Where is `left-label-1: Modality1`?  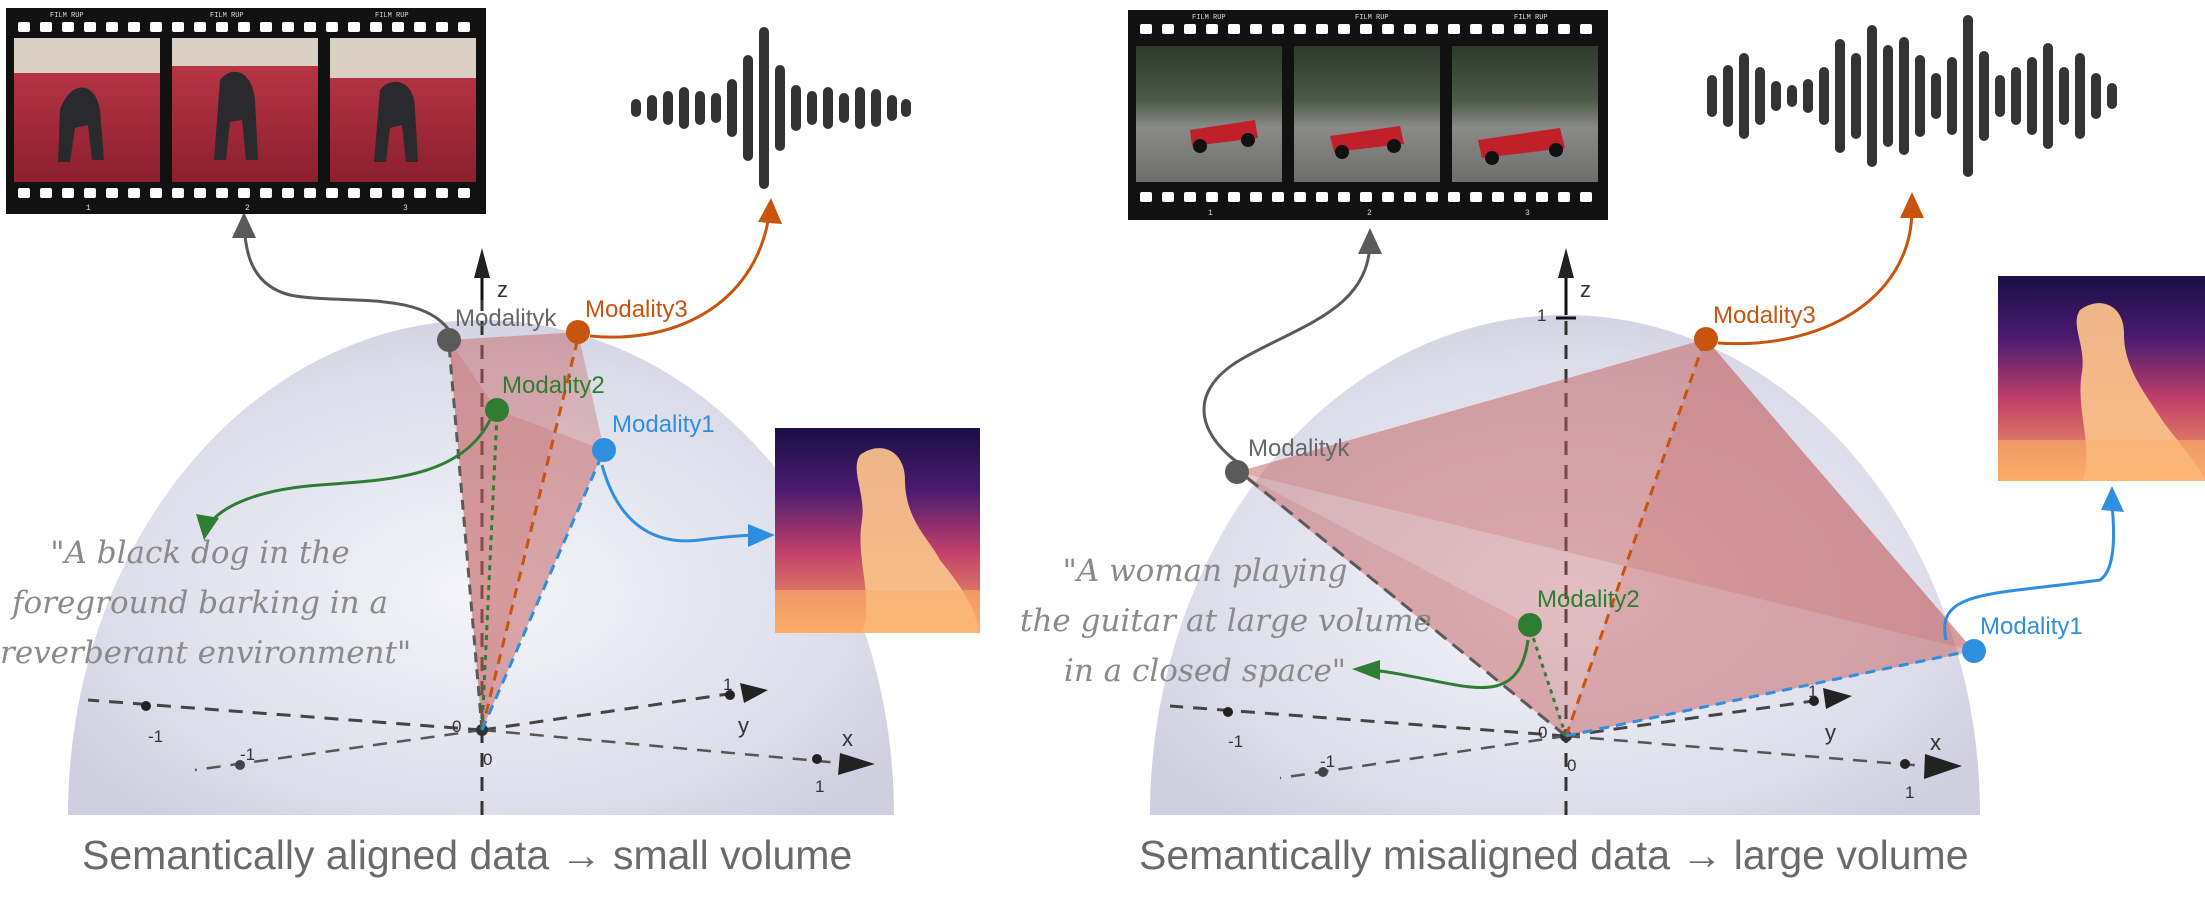
left-label-1: Modality1 is located at coordinates (663, 424).